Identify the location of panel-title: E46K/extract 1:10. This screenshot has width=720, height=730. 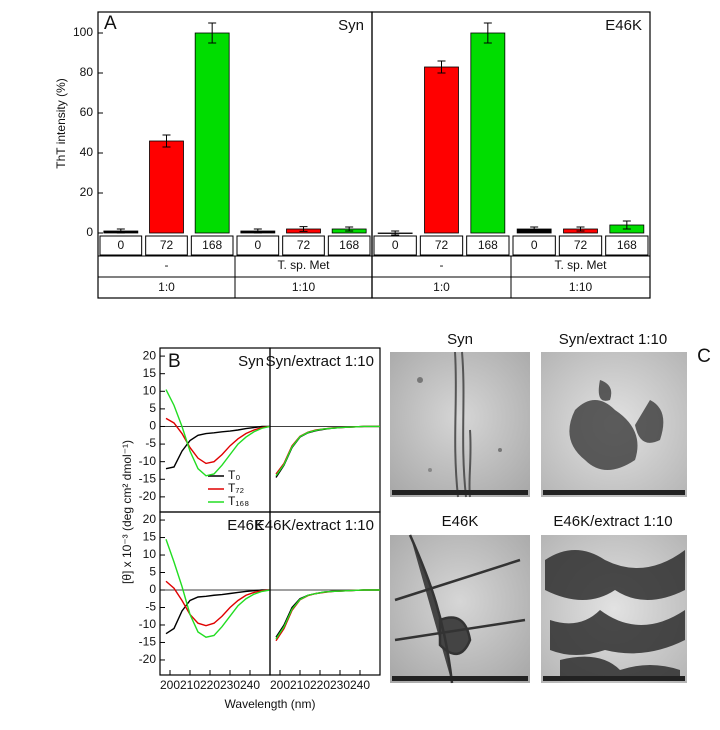
(314, 525).